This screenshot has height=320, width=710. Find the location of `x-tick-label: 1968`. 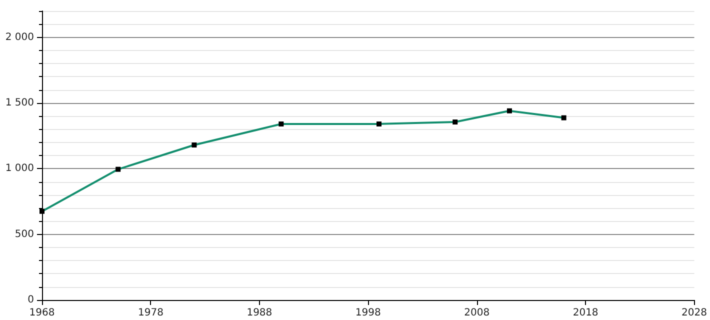

x-tick-label: 1968 is located at coordinates (42, 313).